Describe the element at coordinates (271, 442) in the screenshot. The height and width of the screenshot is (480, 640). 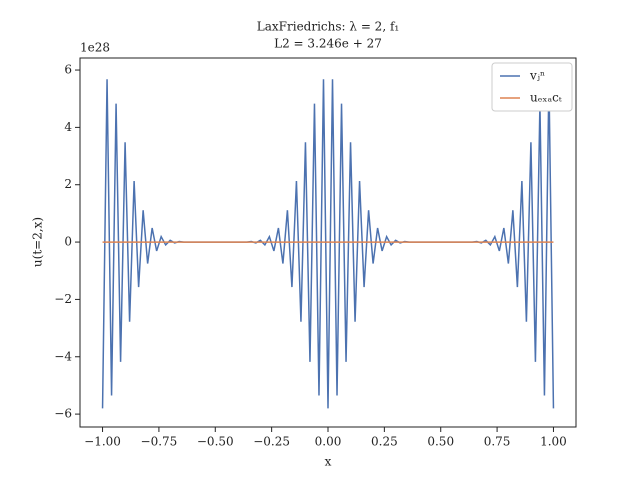
I see `x-tick-label: −0.25` at that location.